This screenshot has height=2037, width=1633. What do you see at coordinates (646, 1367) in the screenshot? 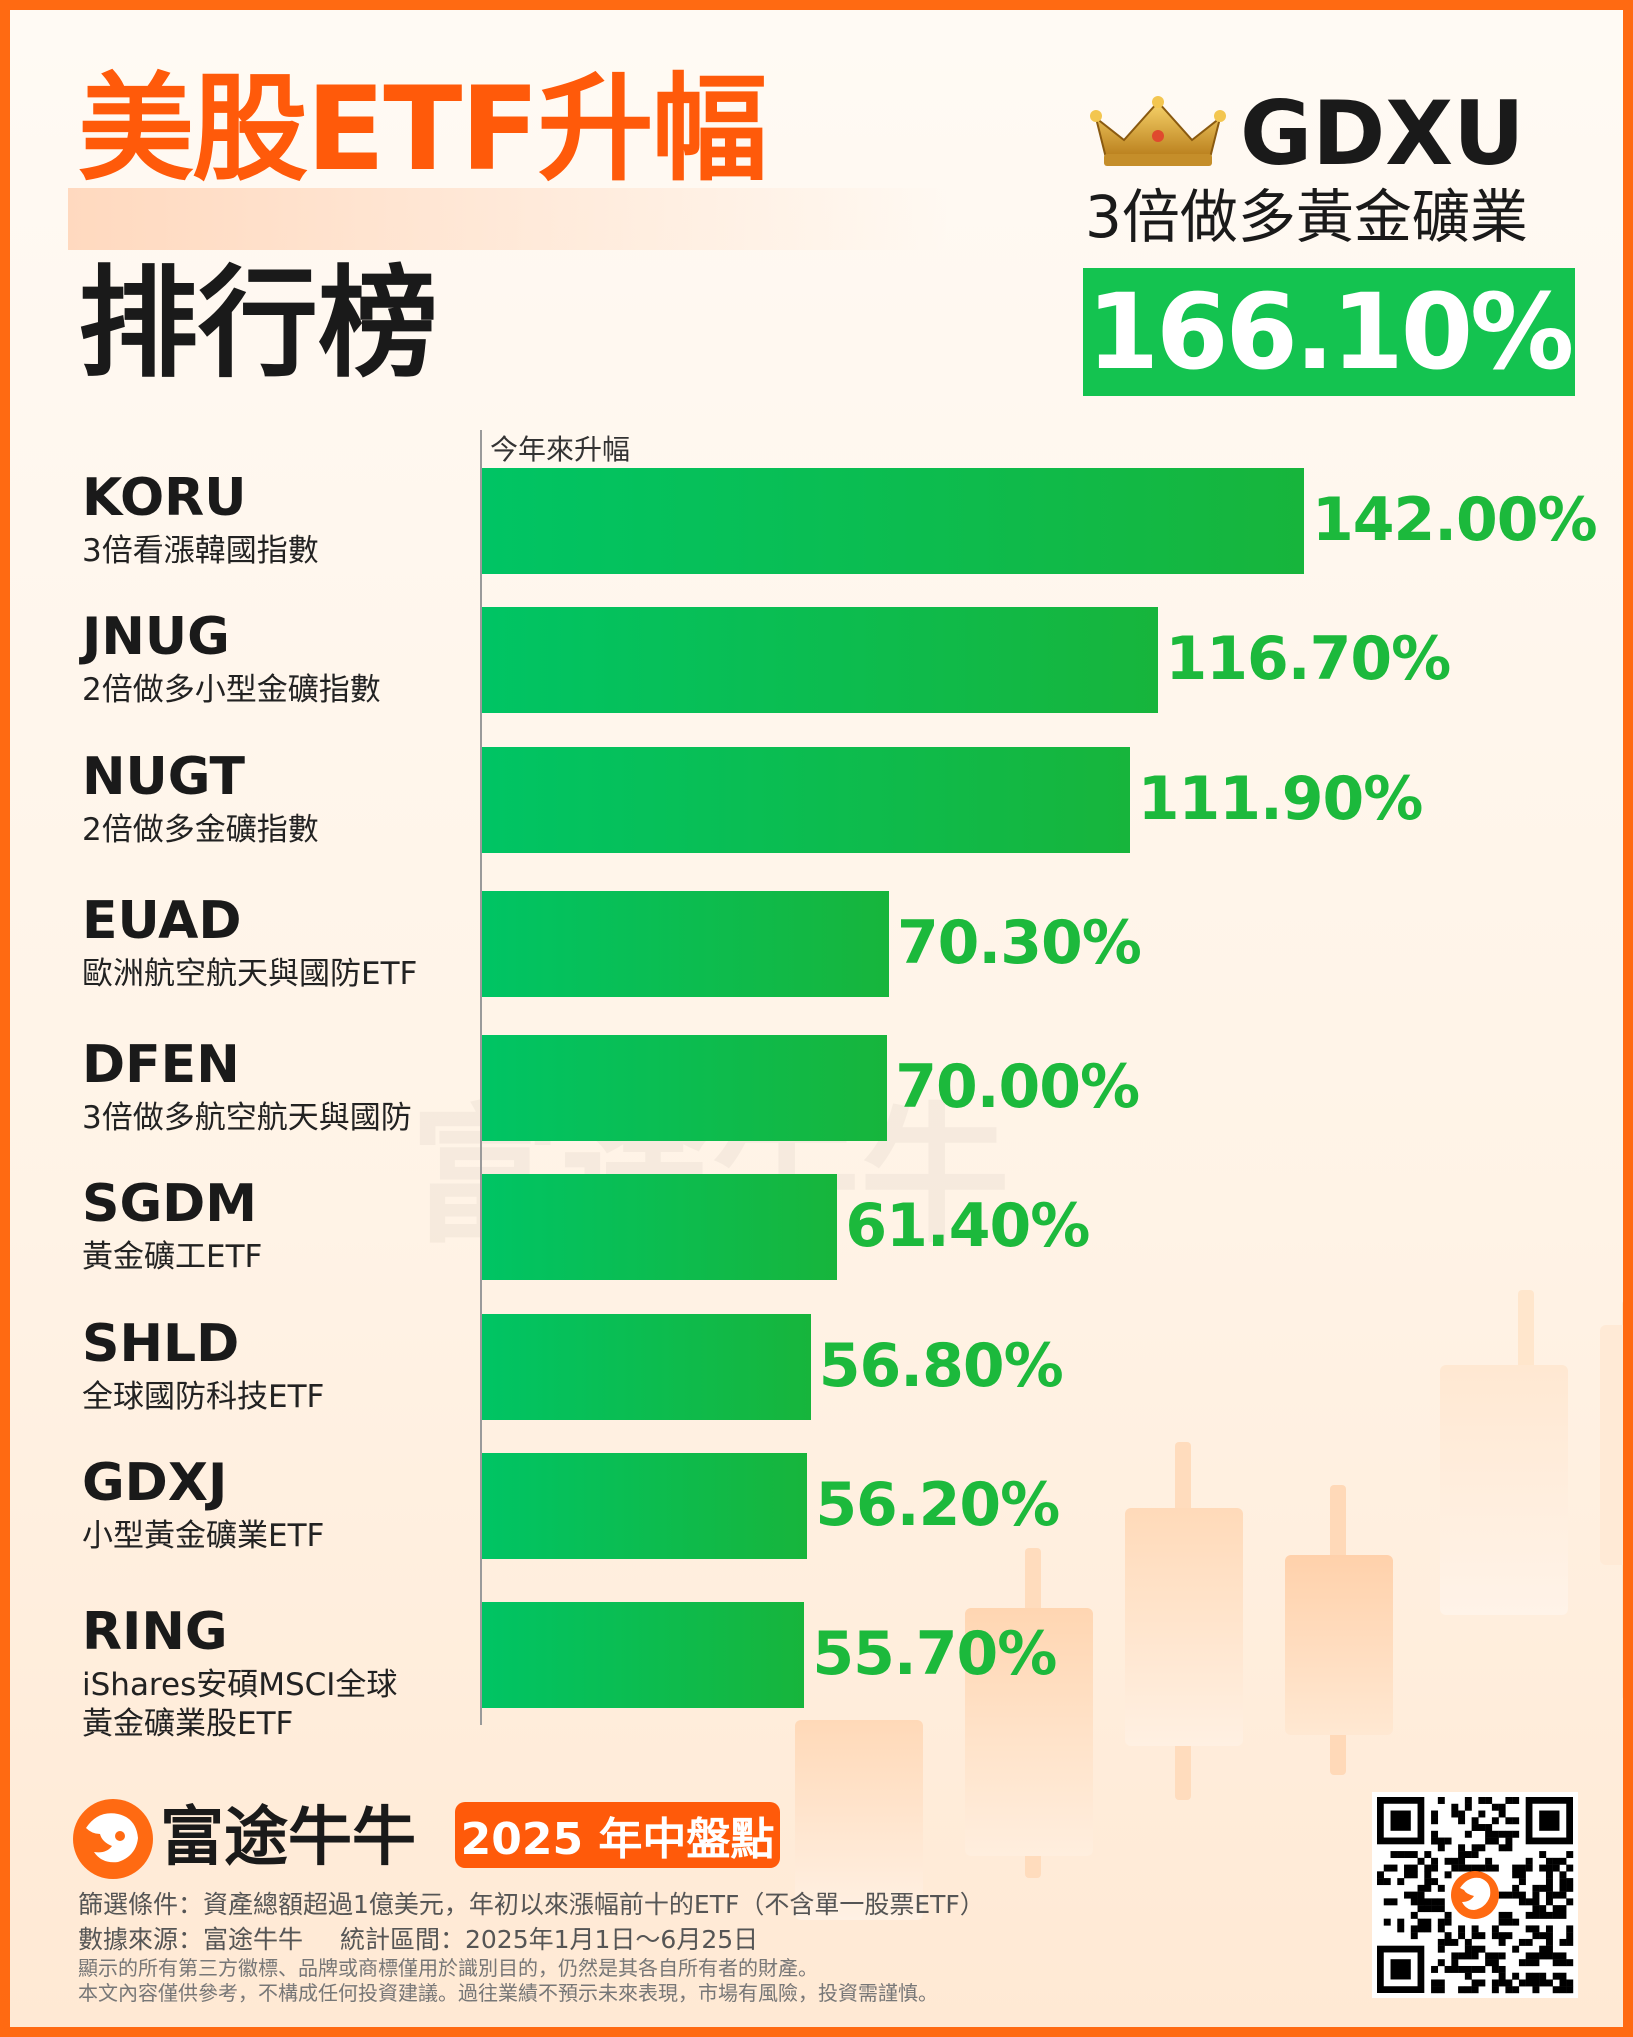
I see `bar-shld` at bounding box center [646, 1367].